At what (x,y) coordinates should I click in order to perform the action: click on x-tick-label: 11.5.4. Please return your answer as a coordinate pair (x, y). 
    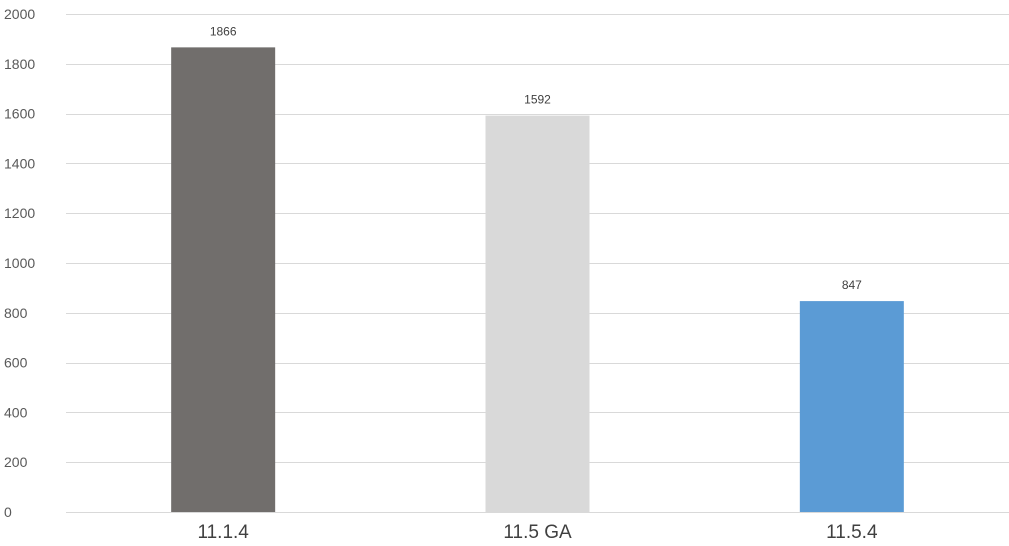
    Looking at the image, I should click on (852, 532).